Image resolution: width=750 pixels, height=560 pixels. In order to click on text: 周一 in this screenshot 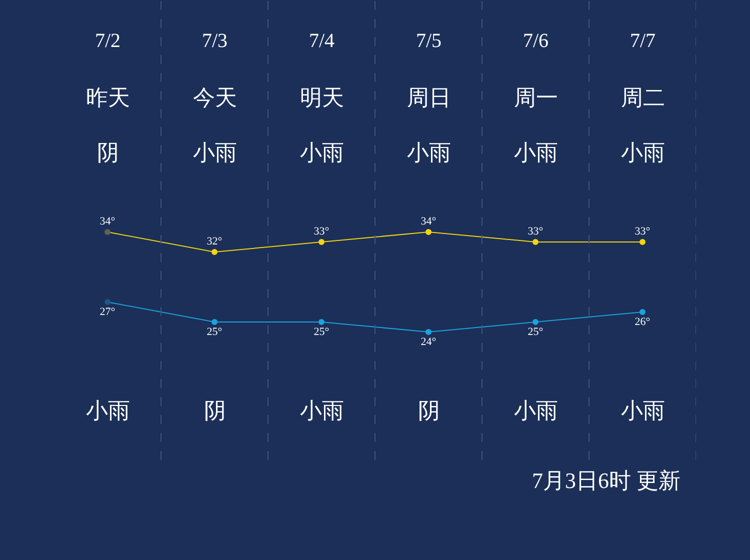, I will do `click(536, 97)`.